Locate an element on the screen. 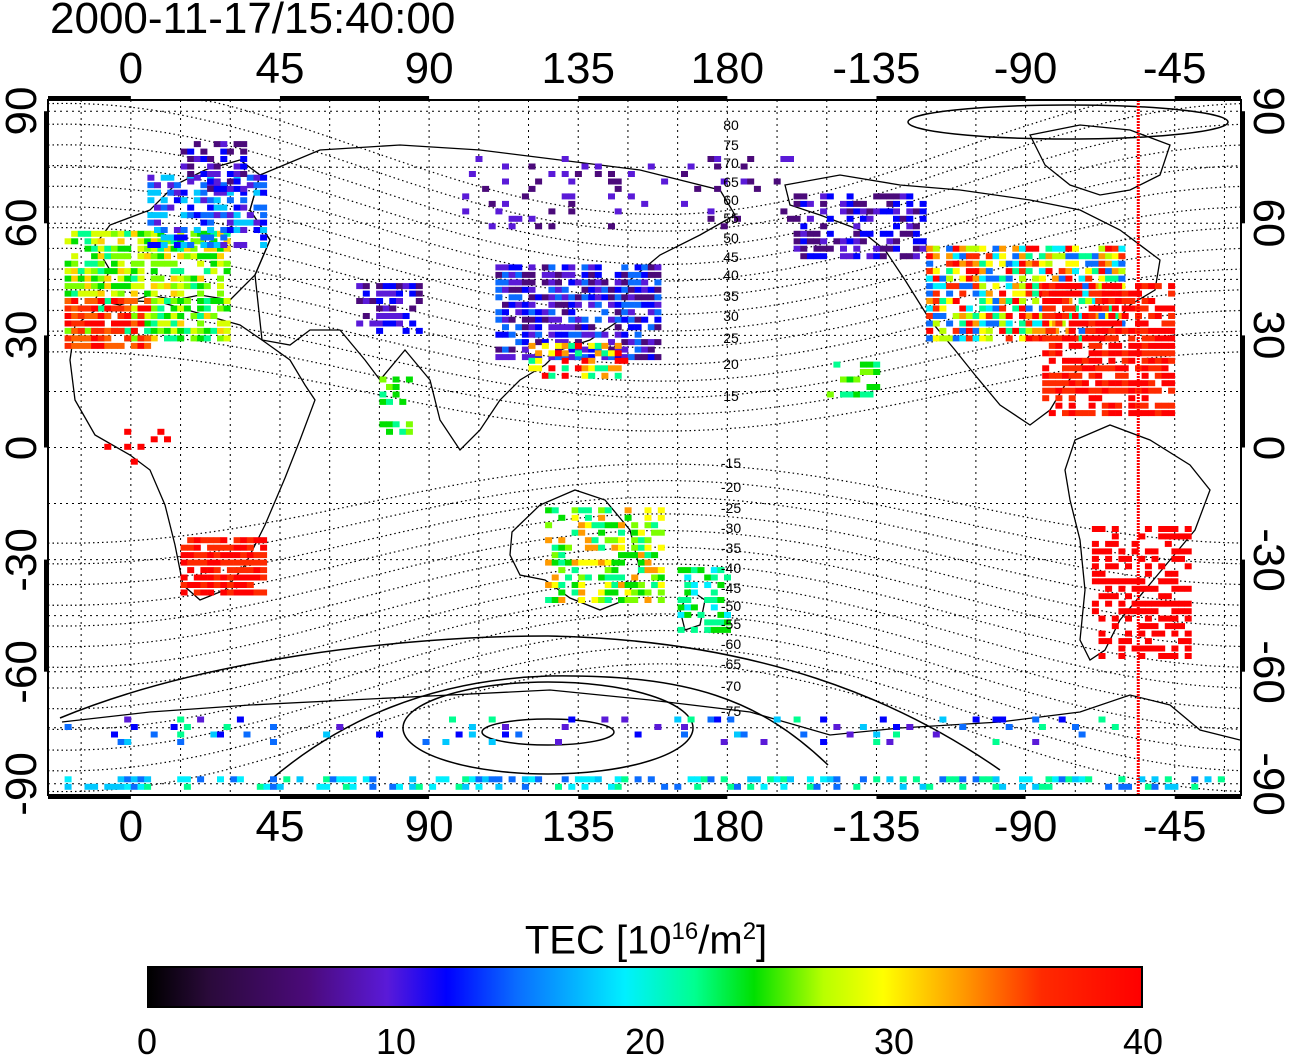 The height and width of the screenshot is (1062, 1292). colorbar-tick-label: 30 is located at coordinates (894, 1041).